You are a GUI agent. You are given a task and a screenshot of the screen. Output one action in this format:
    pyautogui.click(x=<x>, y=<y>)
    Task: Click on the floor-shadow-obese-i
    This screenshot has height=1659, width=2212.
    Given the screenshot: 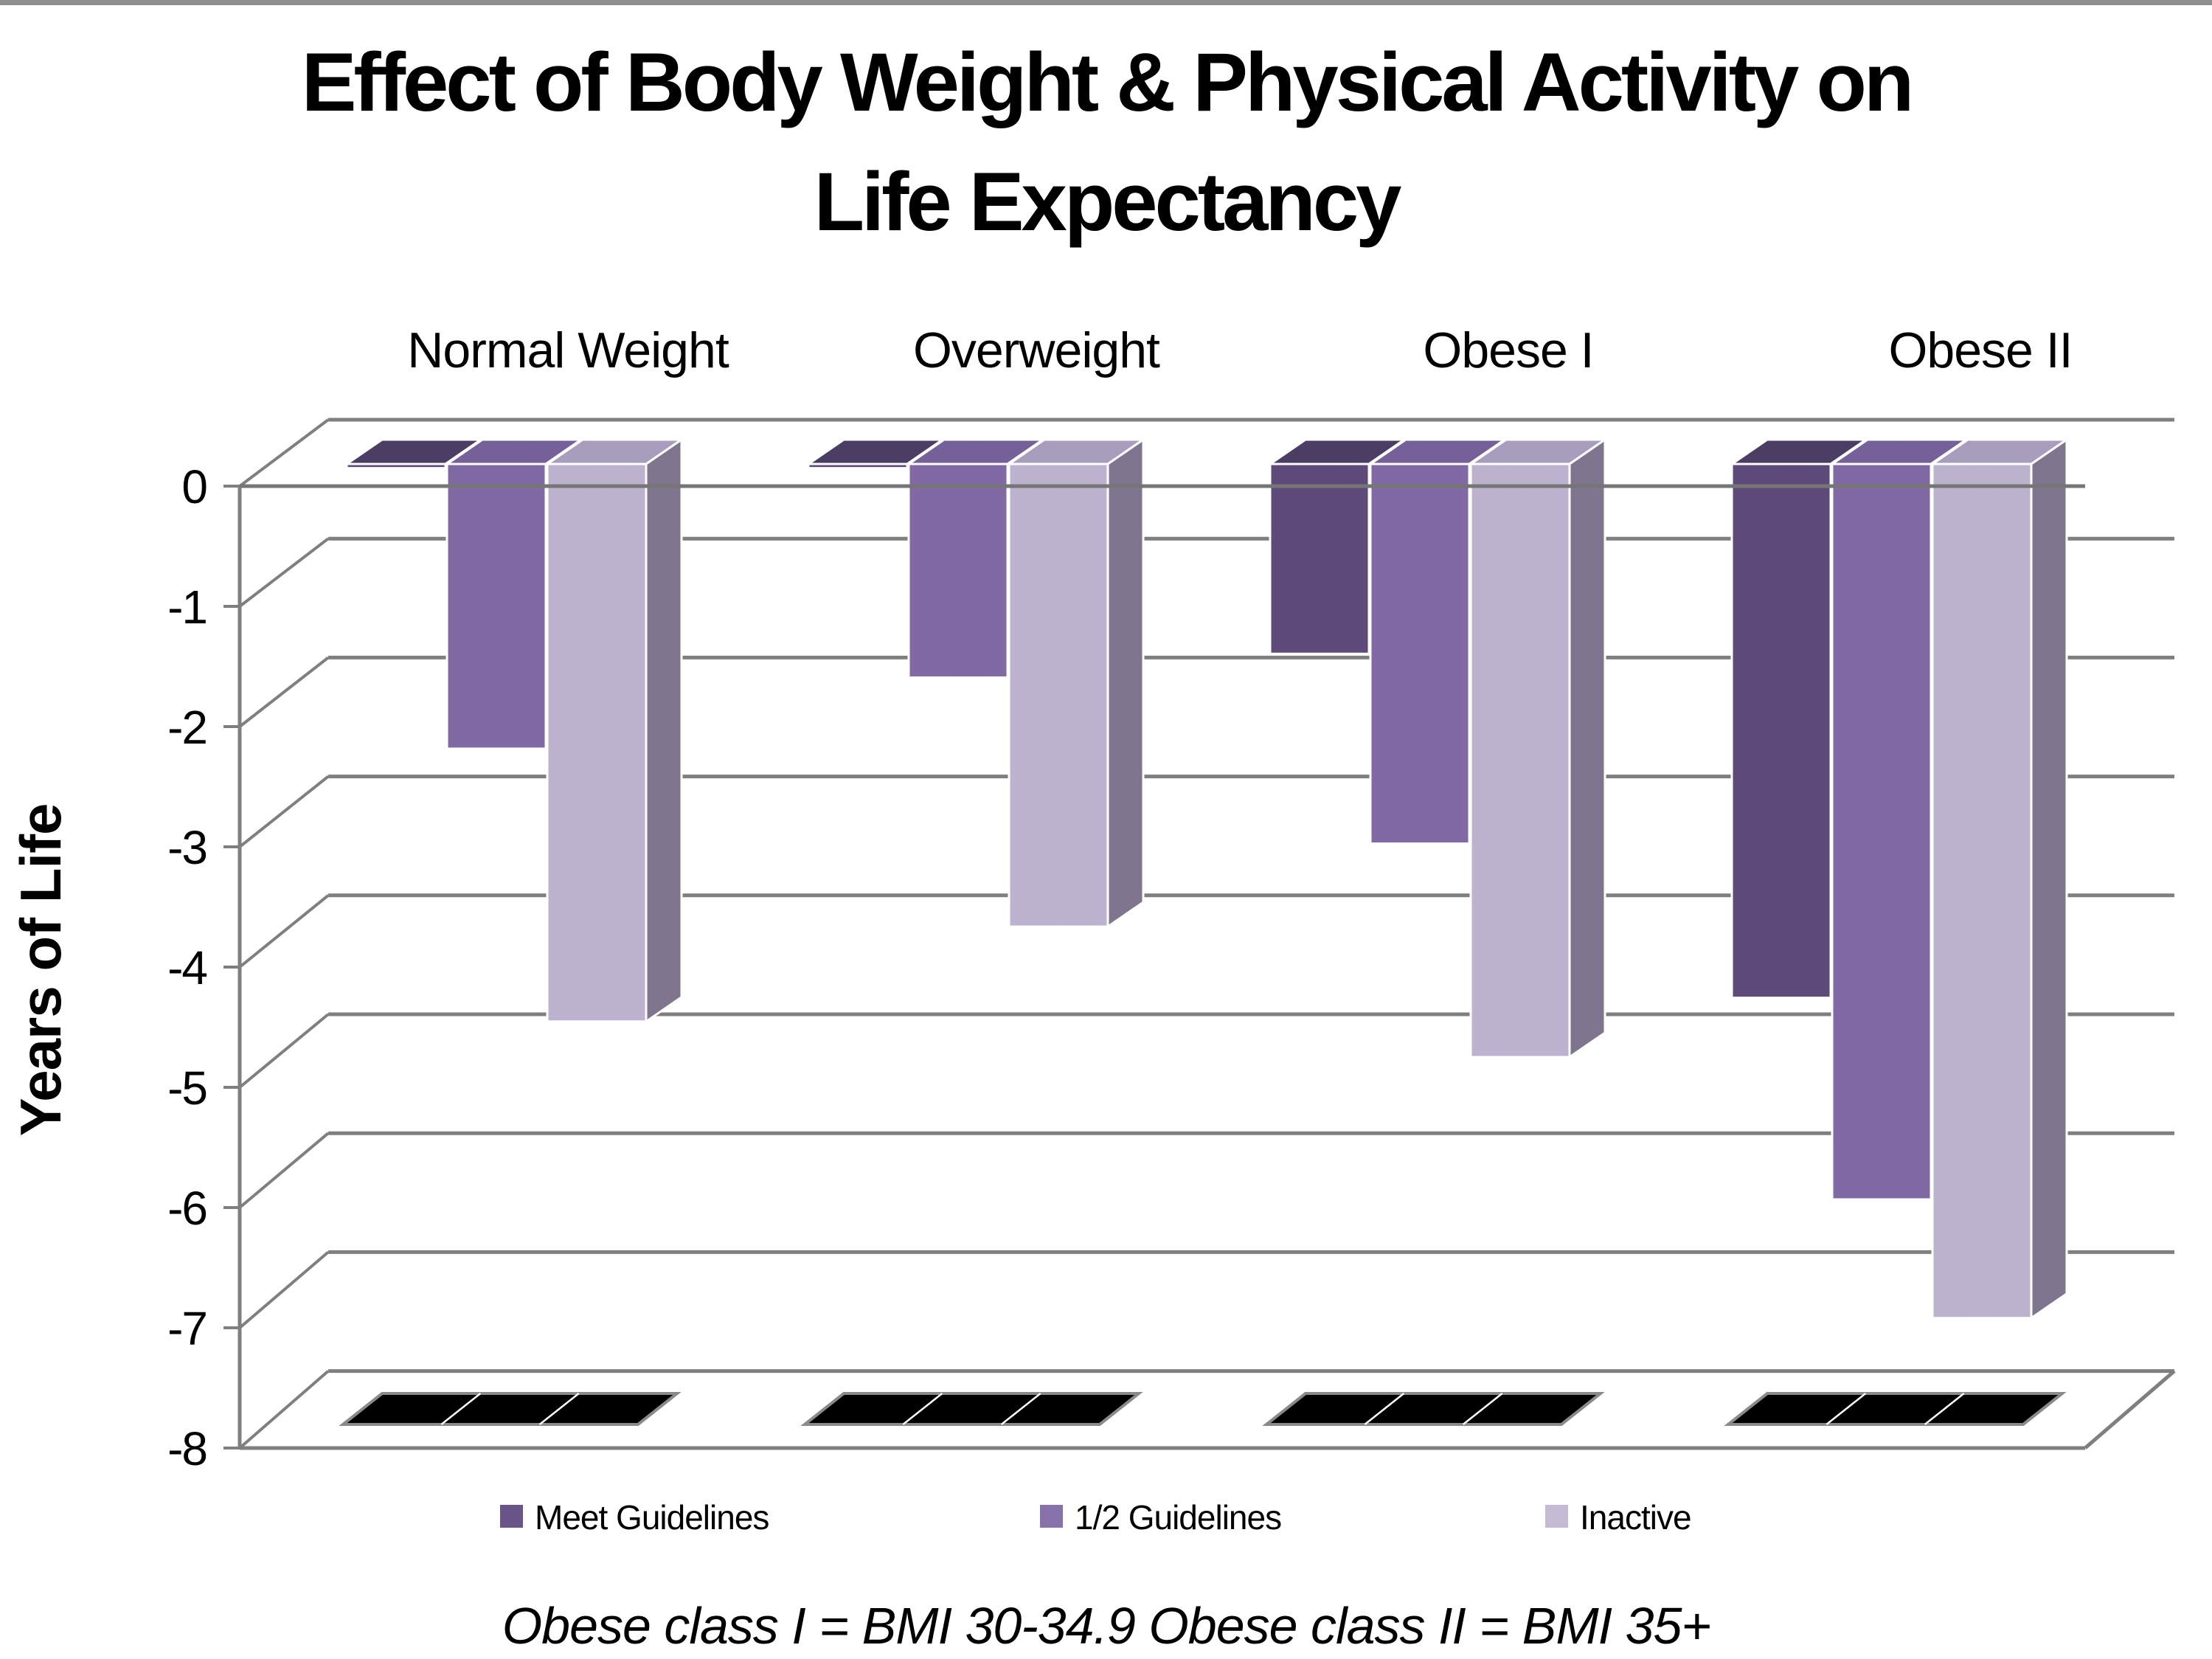 What is the action you would take?
    pyautogui.click(x=1434, y=1409)
    